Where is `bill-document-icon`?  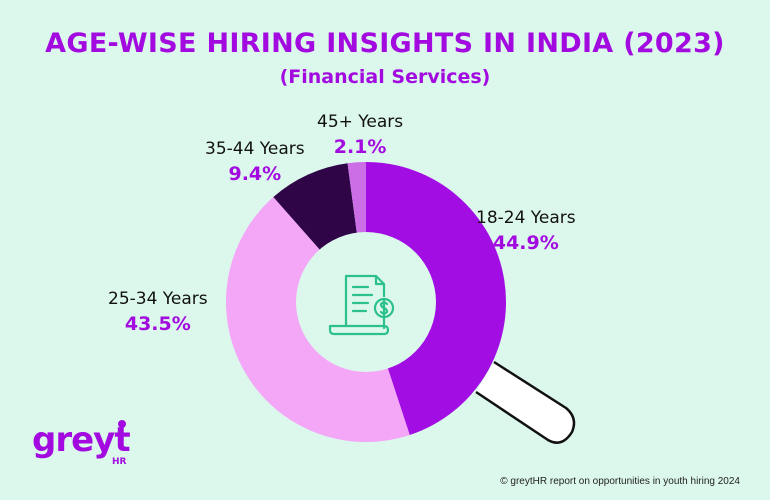 bill-document-icon is located at coordinates (361, 305).